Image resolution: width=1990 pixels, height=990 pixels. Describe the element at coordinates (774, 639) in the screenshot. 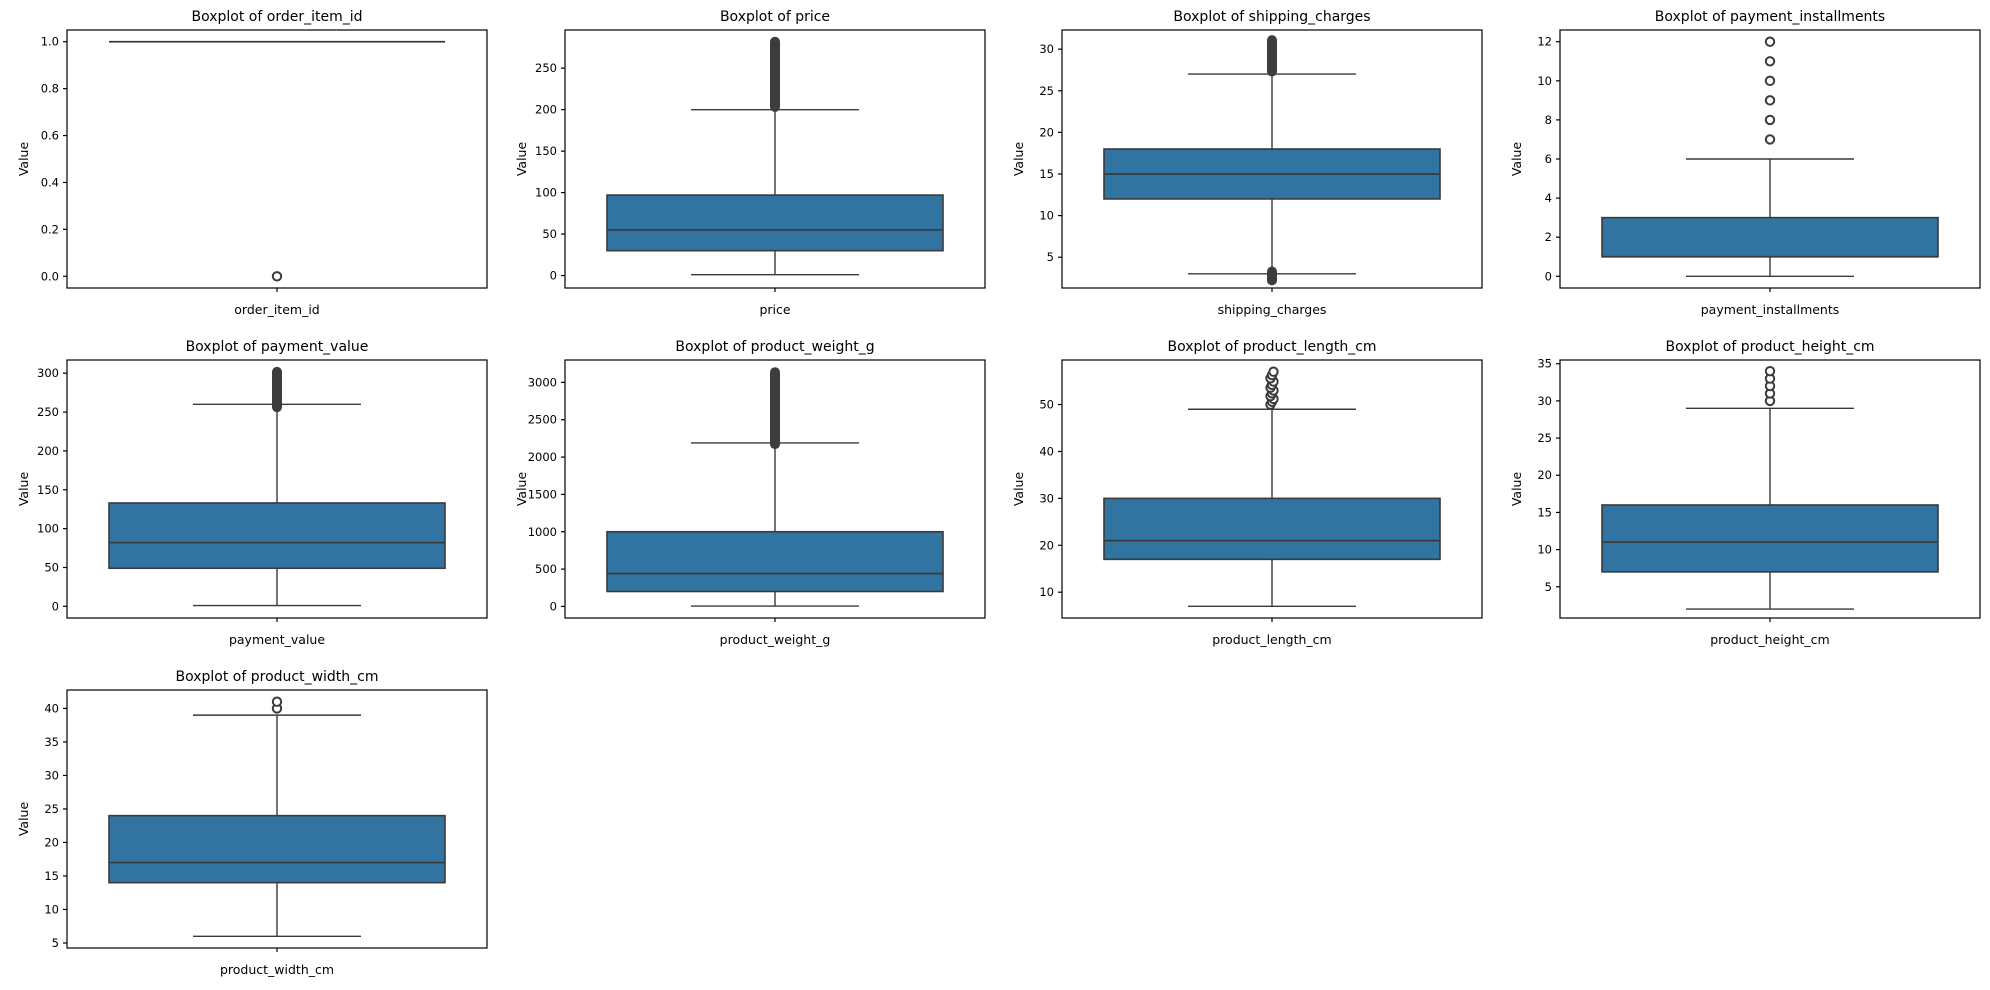

I see `x-axis-label: product_weight_g` at that location.